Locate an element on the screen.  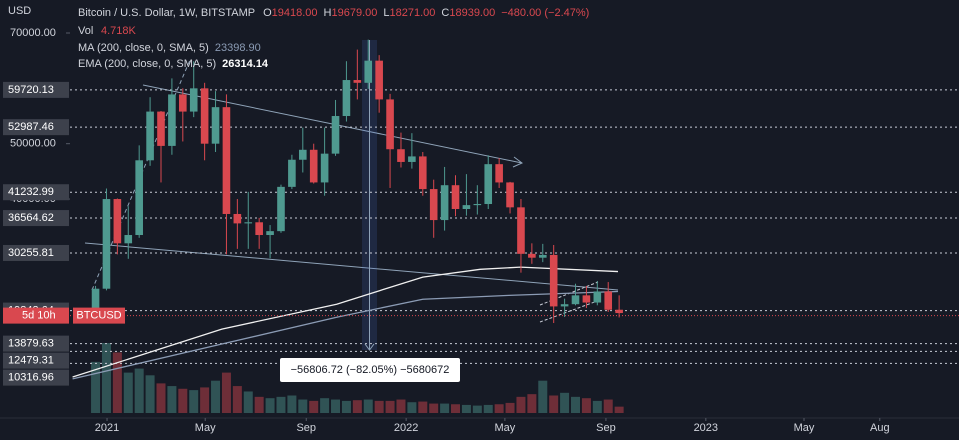
arrow-head is located at coordinates (369, 347).